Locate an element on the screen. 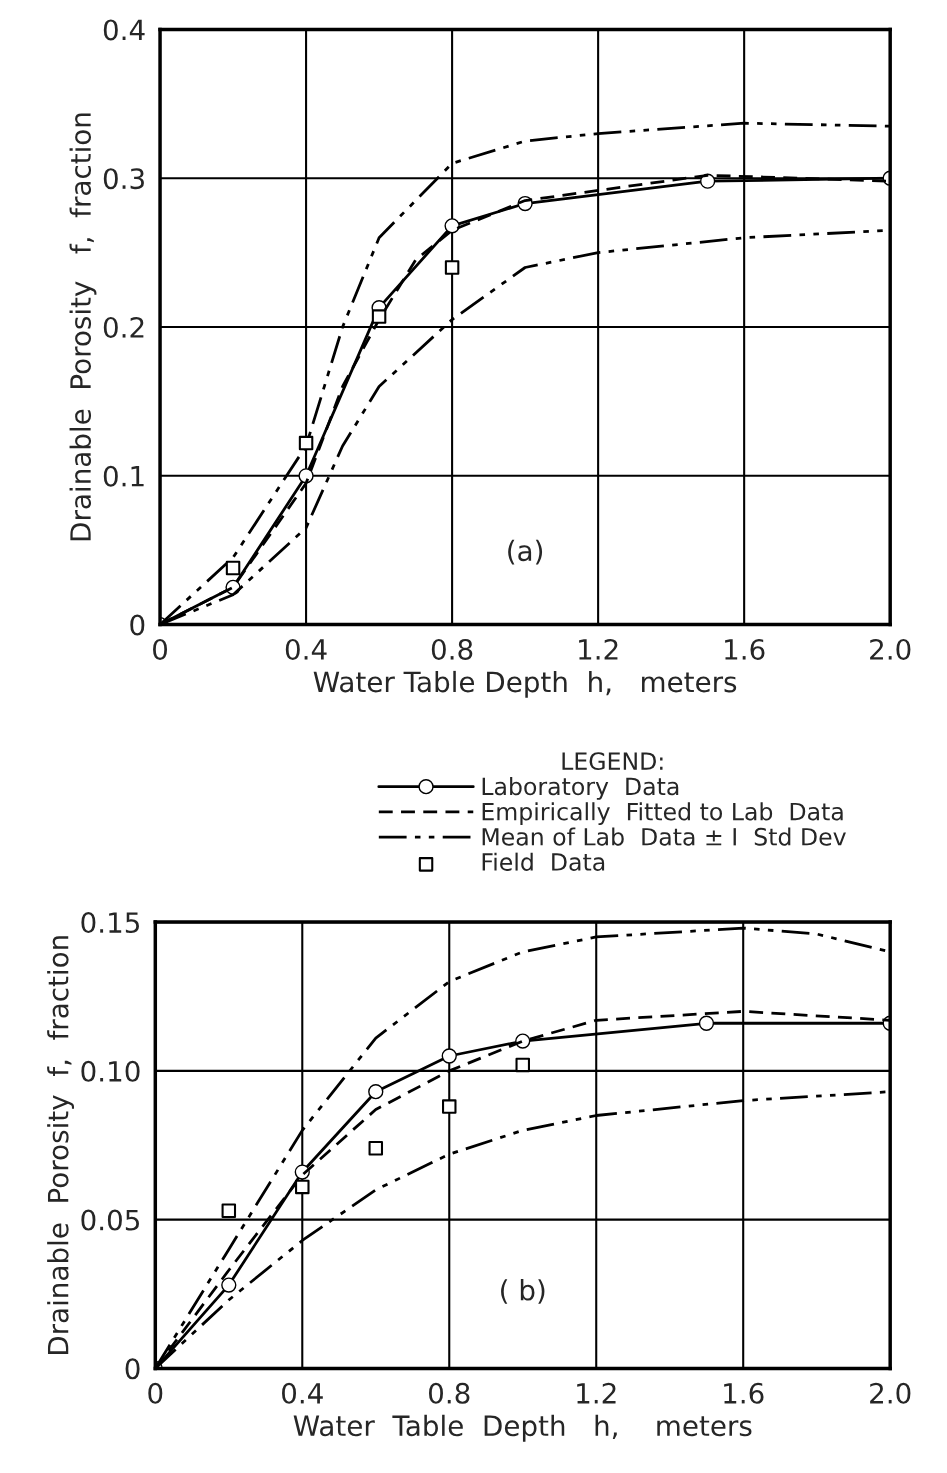 This screenshot has width=947, height=1473. y-tick-label: 0.2 is located at coordinates (123, 327).